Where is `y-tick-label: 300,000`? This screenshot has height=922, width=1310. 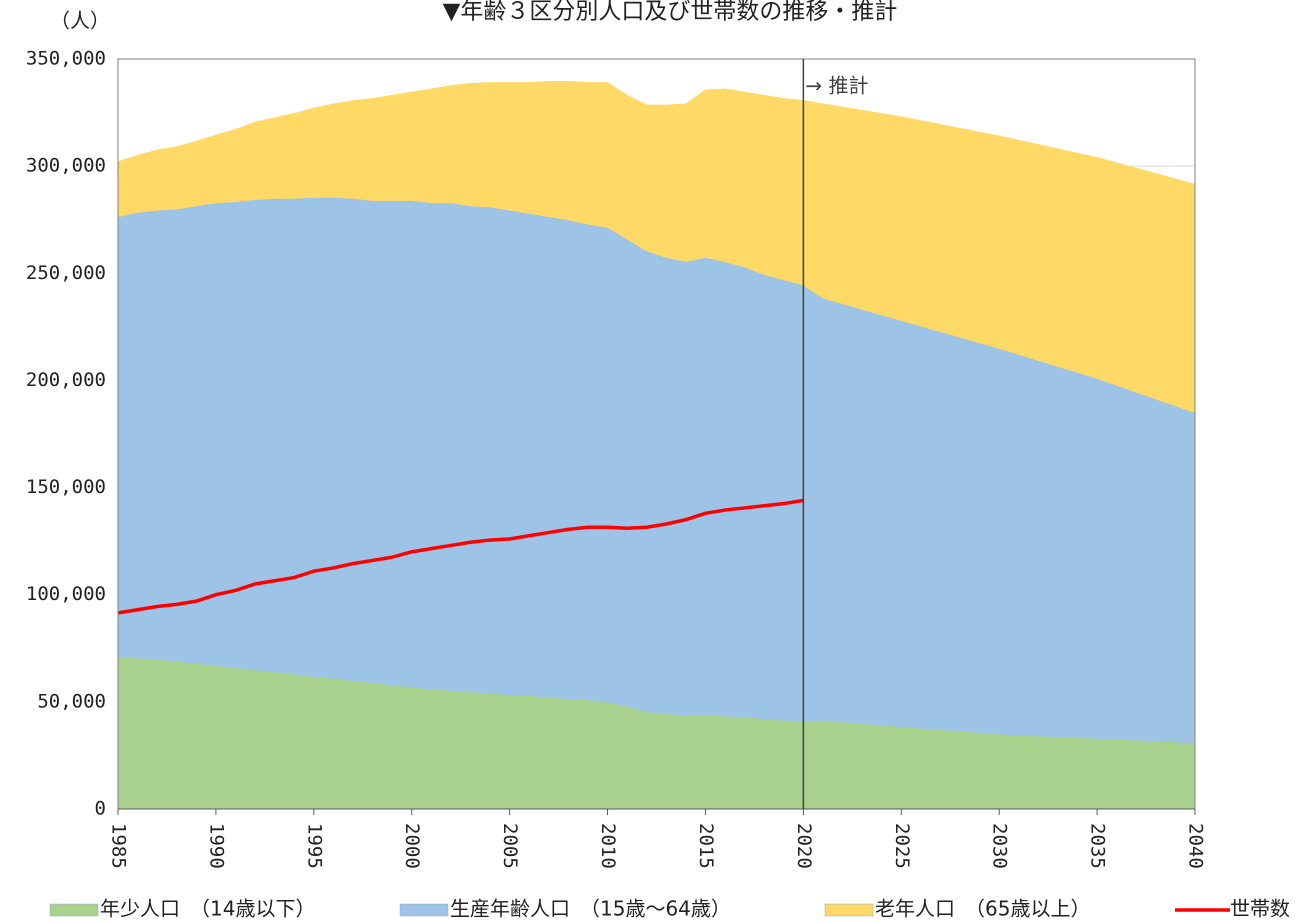
y-tick-label: 300,000 is located at coordinates (66, 166).